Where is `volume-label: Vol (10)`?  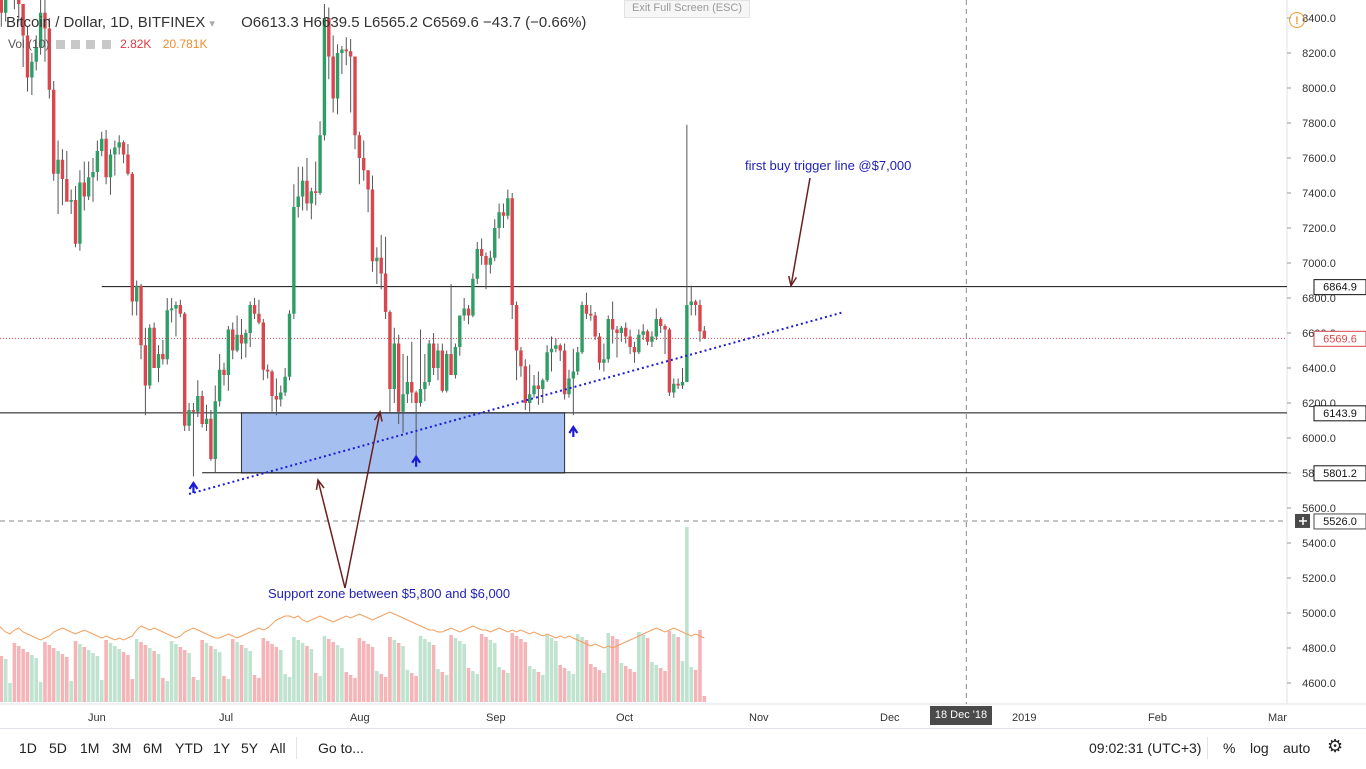 volume-label: Vol (10) is located at coordinates (29, 44).